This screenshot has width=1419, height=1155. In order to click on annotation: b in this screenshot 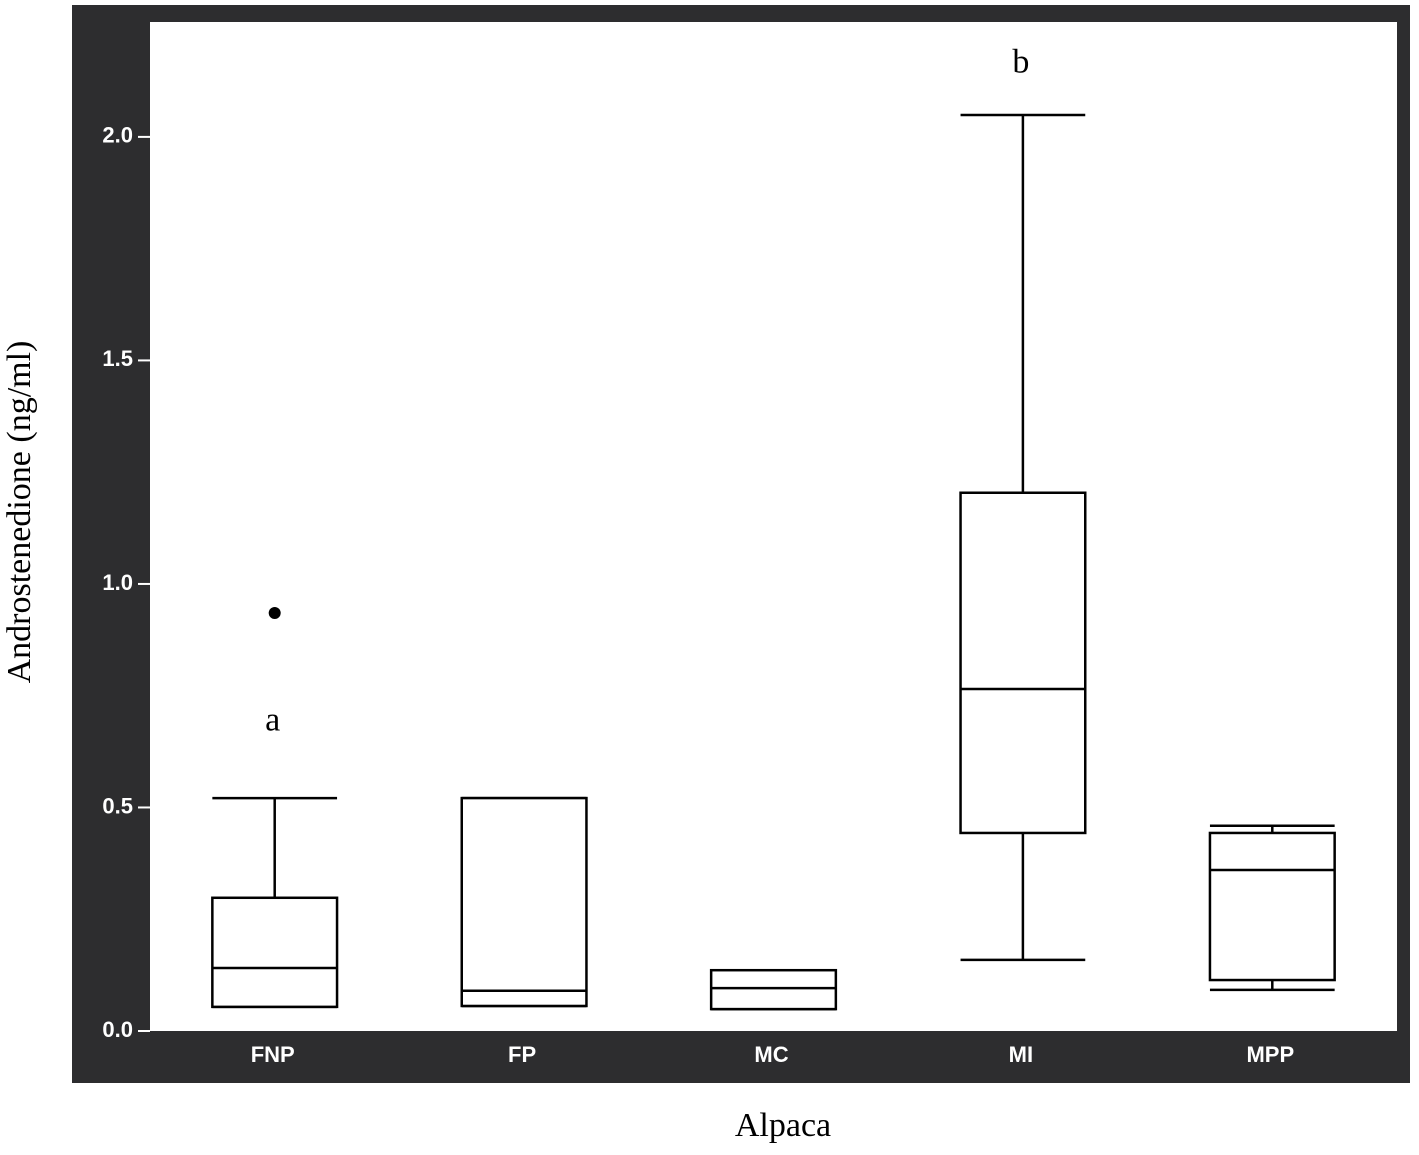, I will do `click(1020, 62)`.